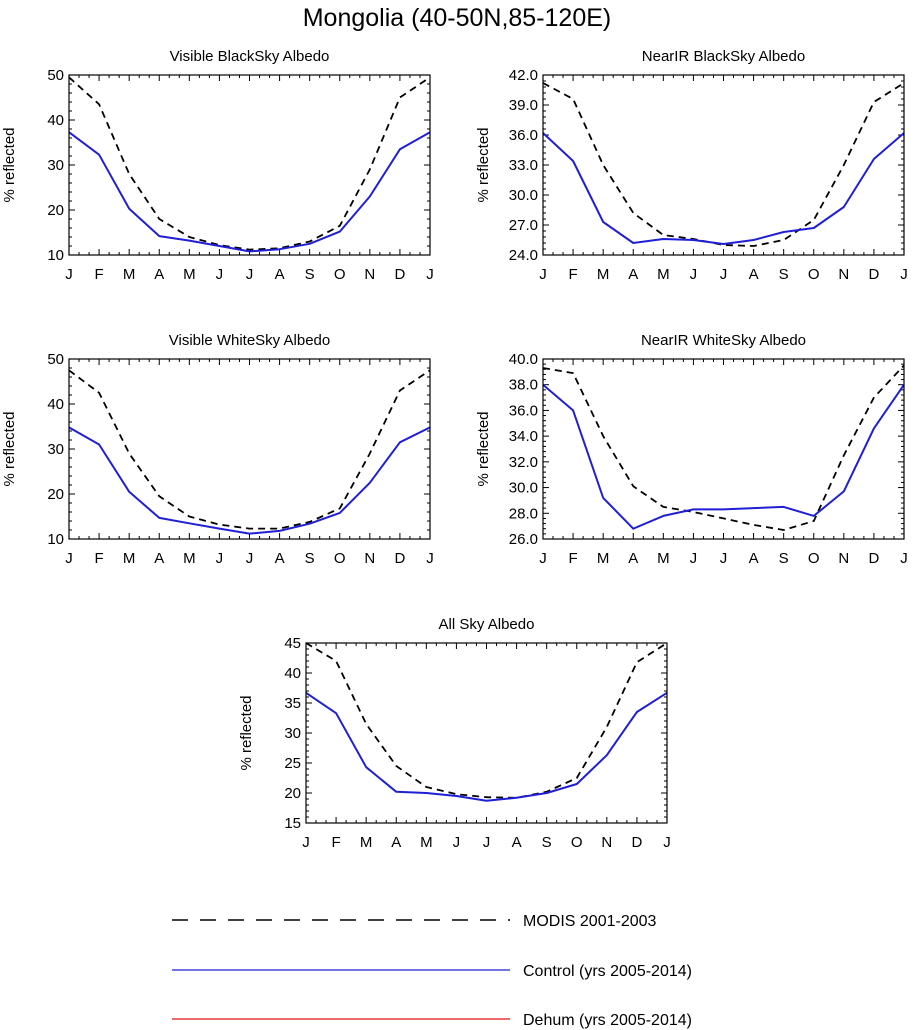 This screenshot has width=915, height=1030. What do you see at coordinates (292, 703) in the screenshot?
I see `y-tick-label: 35` at bounding box center [292, 703].